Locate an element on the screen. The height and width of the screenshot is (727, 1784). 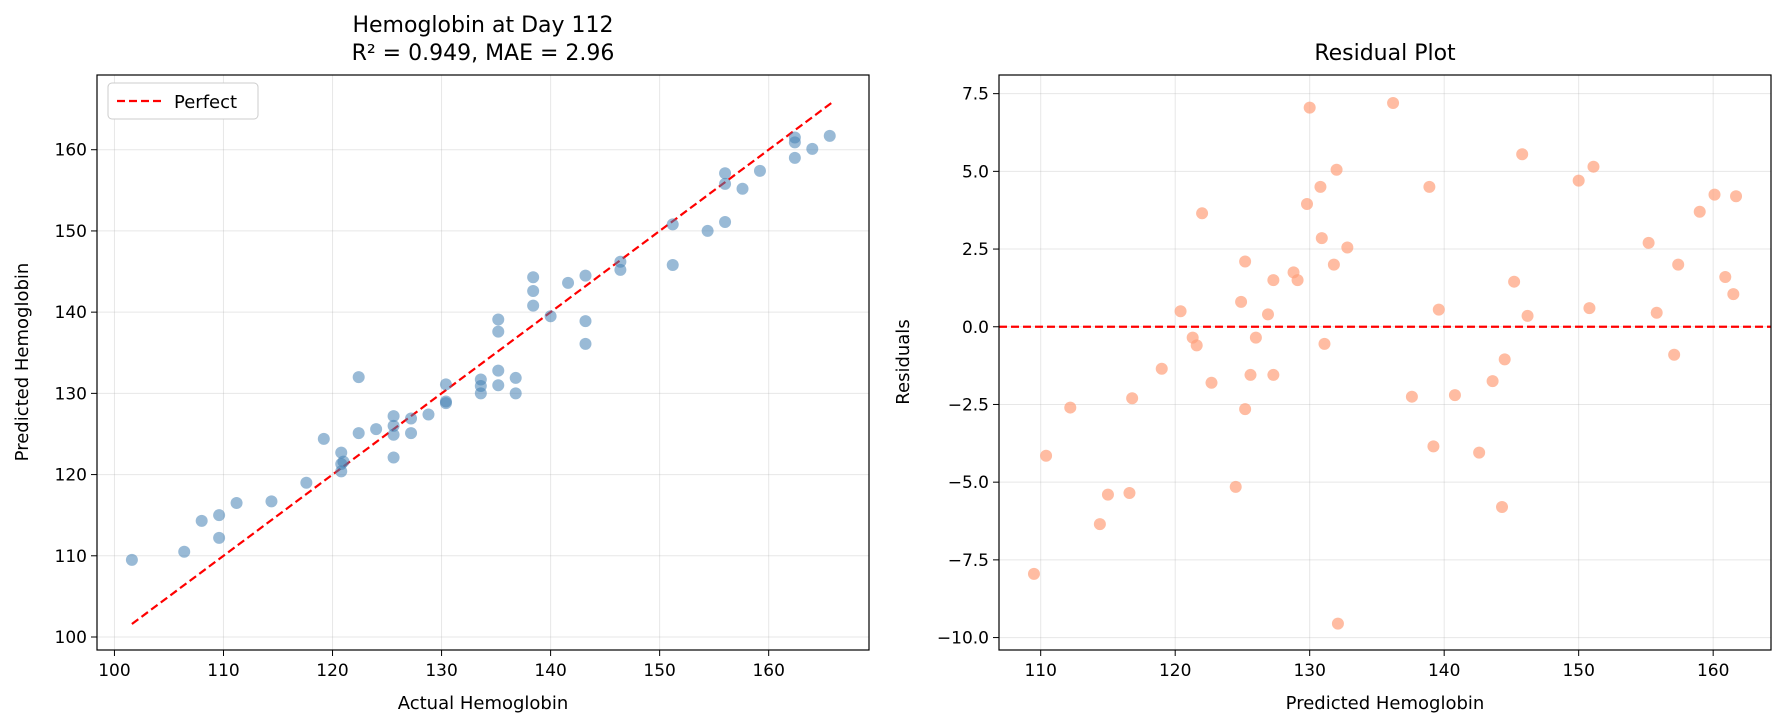
parity-y-tick-label: 100 is located at coordinates (71, 638).